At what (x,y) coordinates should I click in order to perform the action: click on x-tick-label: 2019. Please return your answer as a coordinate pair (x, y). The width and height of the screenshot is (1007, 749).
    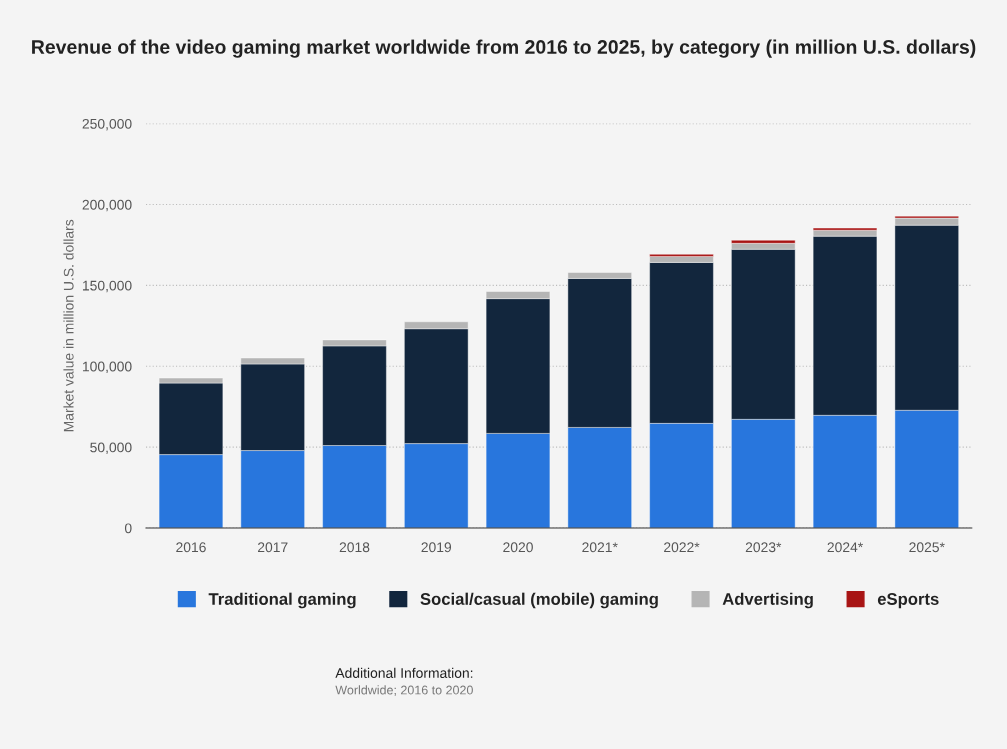
    Looking at the image, I should click on (436, 547).